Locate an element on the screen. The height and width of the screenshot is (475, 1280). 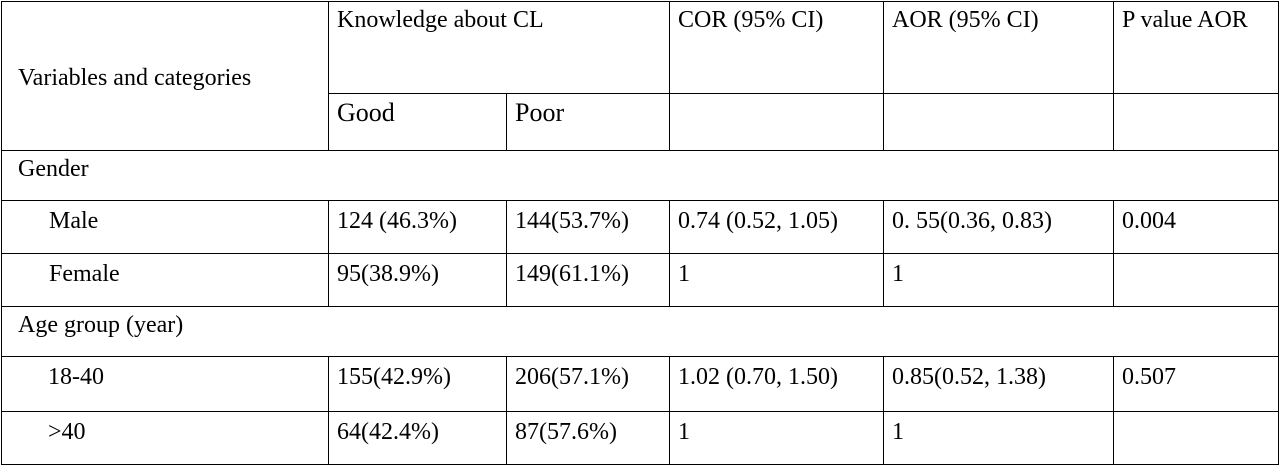
header-variables: Variables and categories is located at coordinates (165, 76).